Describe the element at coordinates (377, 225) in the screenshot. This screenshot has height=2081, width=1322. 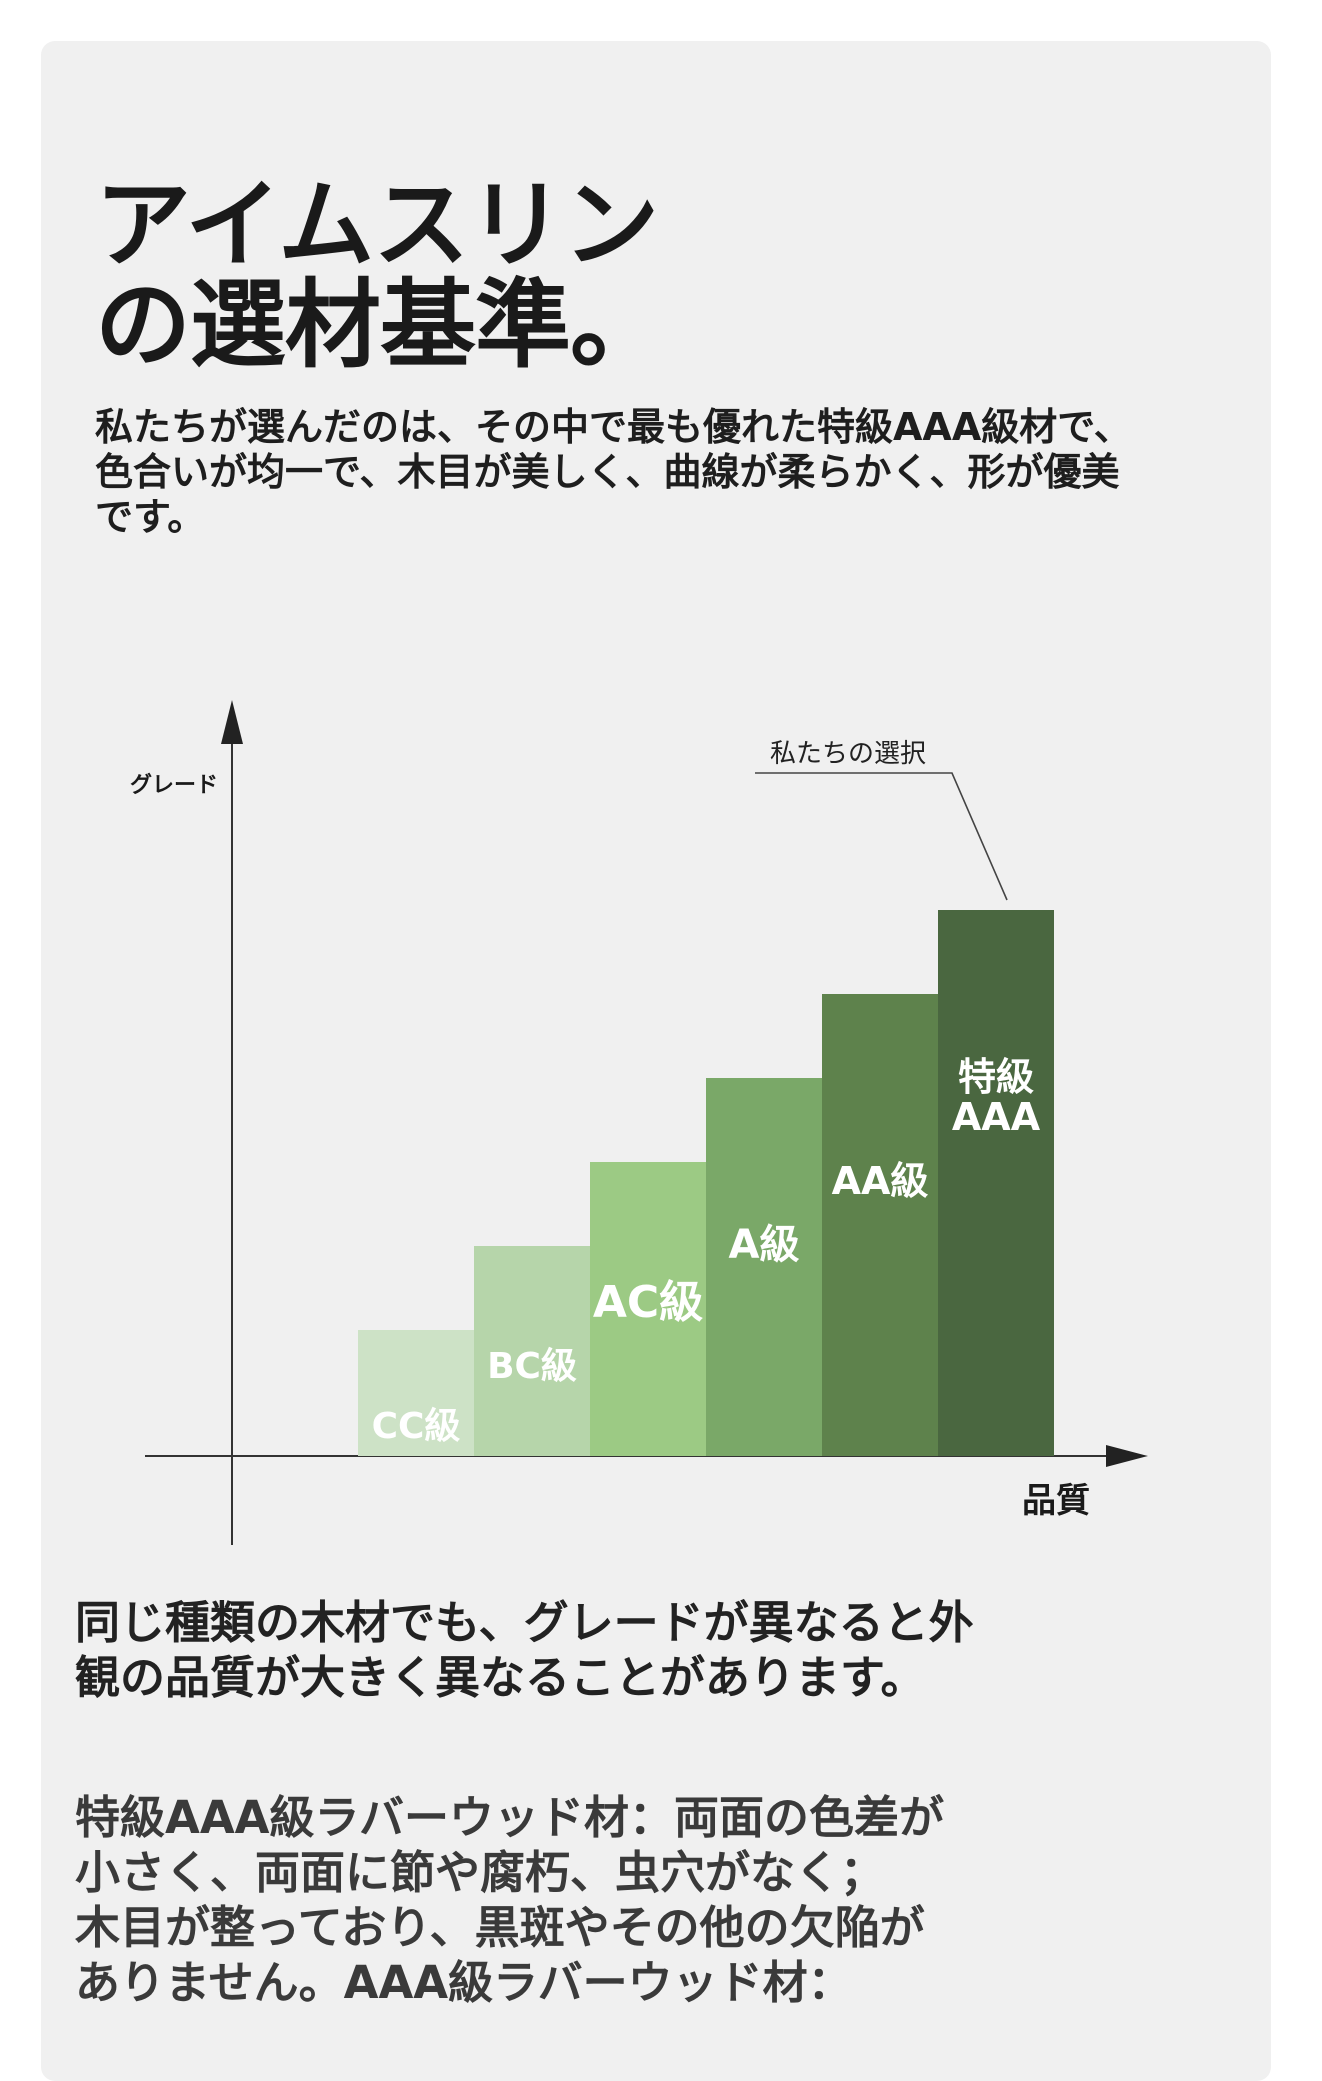
I see `page-title-line: アイムスリン` at that location.